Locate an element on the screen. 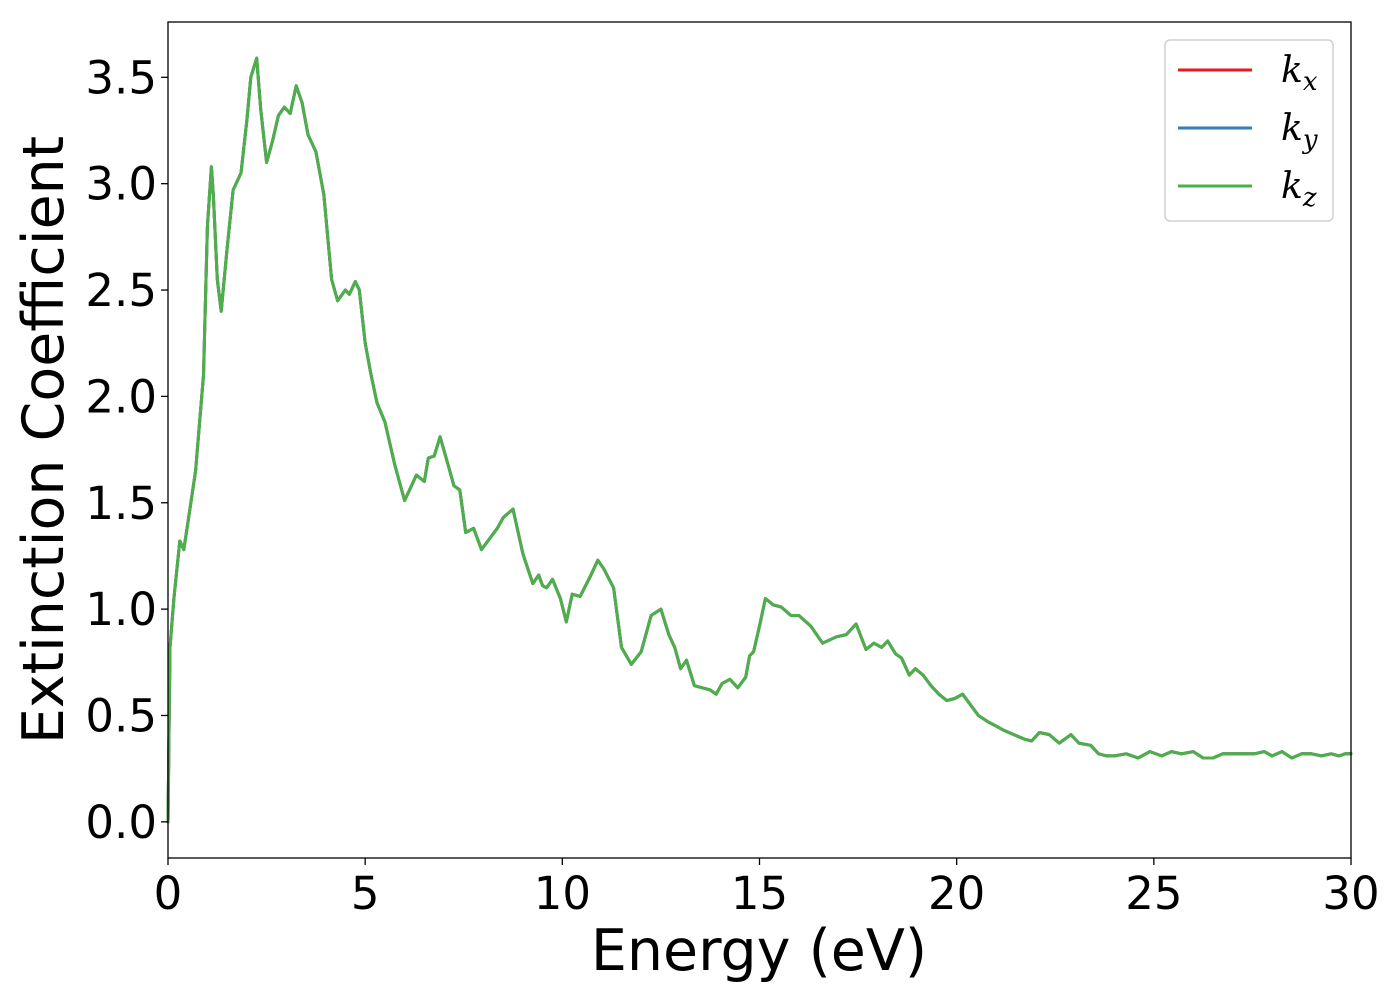 The image size is (1400, 1000). legend-label-kx: kx is located at coordinates (1299, 73).